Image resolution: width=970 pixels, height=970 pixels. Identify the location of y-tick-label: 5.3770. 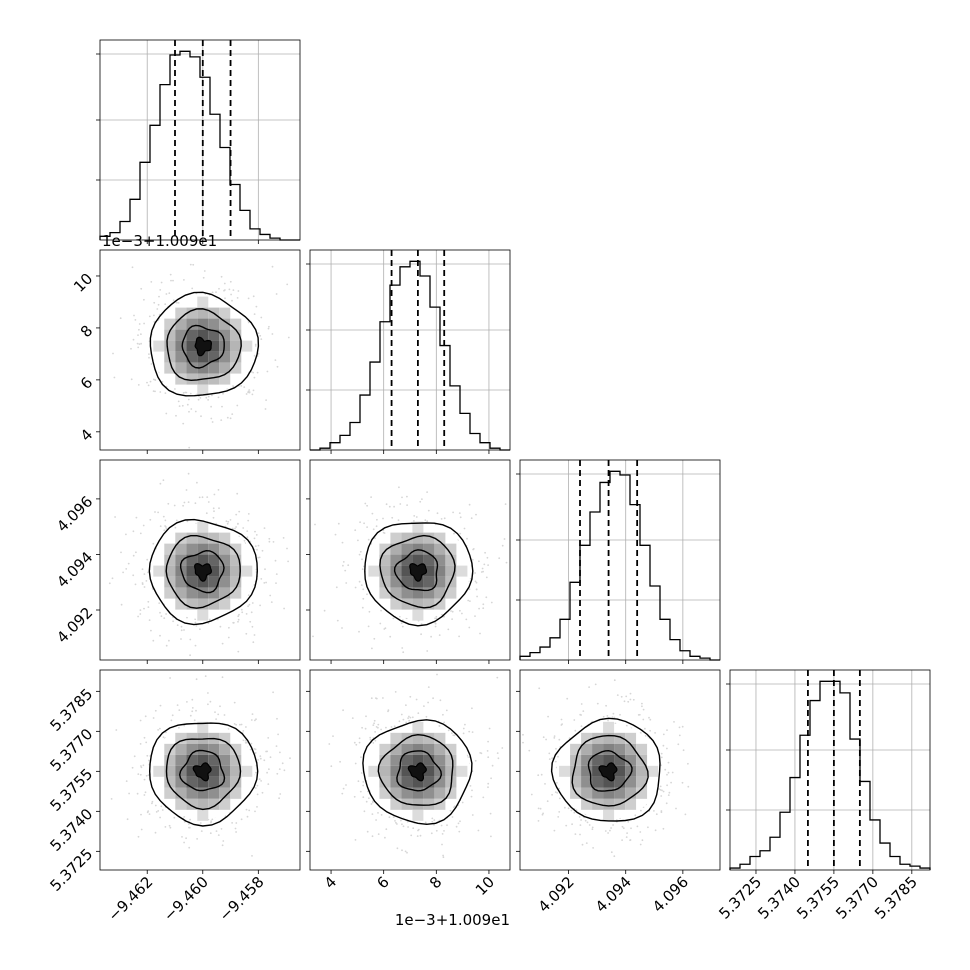
(72, 750).